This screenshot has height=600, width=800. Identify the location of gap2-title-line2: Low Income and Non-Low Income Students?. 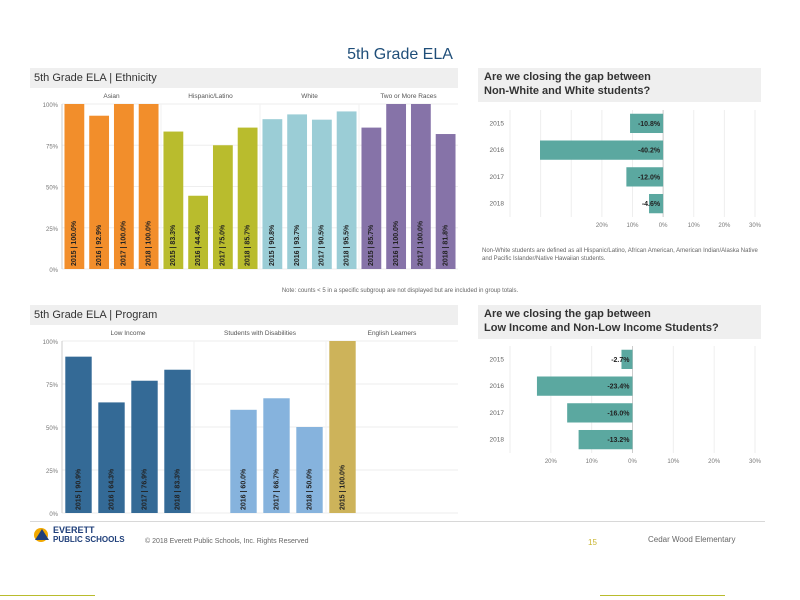
(601, 328).